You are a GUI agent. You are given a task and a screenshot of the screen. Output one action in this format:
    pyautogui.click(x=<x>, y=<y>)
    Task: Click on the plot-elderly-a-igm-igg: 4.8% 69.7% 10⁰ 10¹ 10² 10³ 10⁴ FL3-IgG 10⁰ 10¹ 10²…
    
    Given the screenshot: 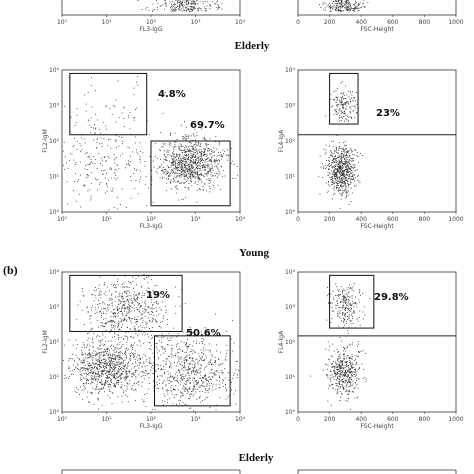 What is the action you would take?
    pyautogui.click(x=144, y=148)
    